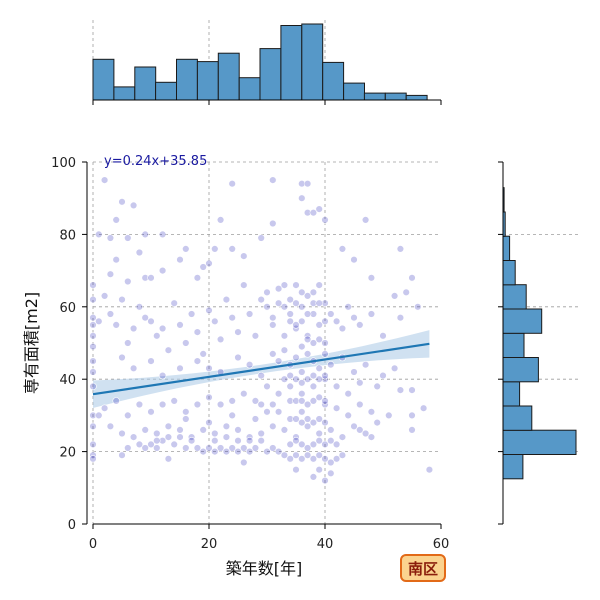 Image resolution: width=600 pixels, height=600 pixels. I want to click on y-tick-label: 60, so click(67, 308).